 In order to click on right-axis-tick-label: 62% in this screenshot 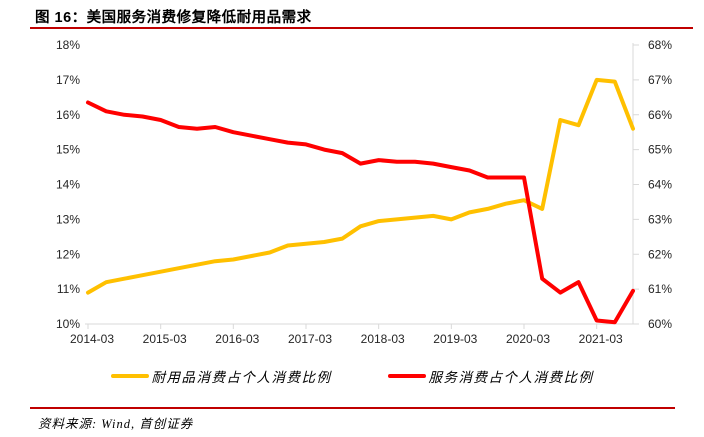, I will do `click(660, 254)`.